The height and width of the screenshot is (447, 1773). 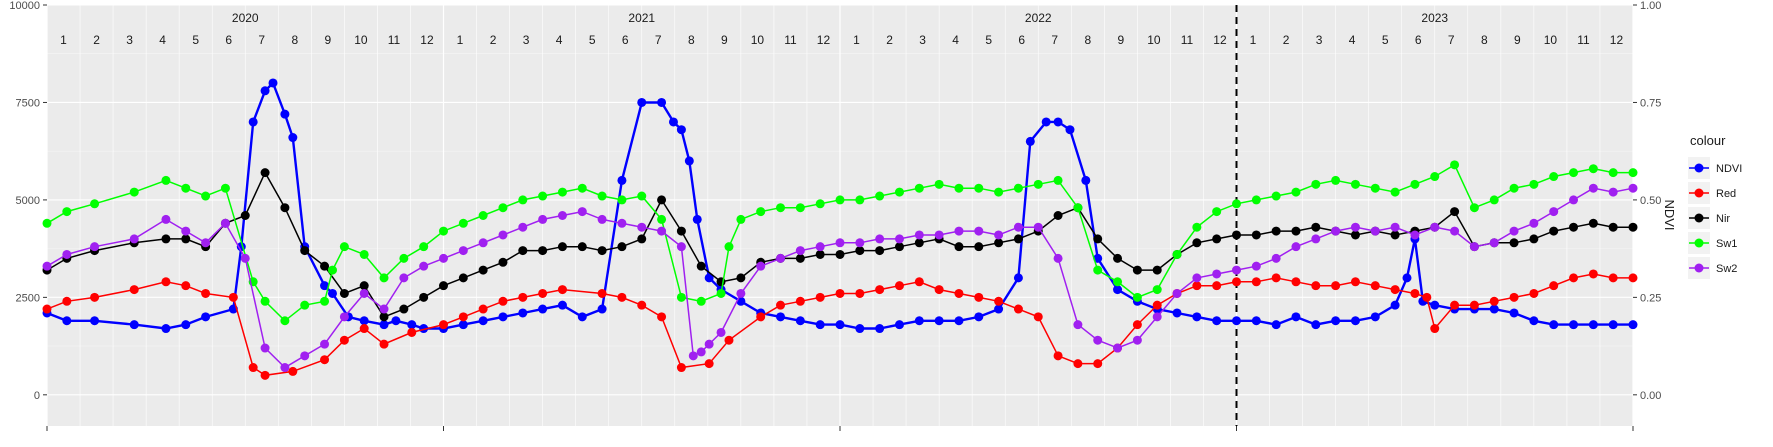 What do you see at coordinates (228, 40) in the screenshot?
I see `month-label: 6` at bounding box center [228, 40].